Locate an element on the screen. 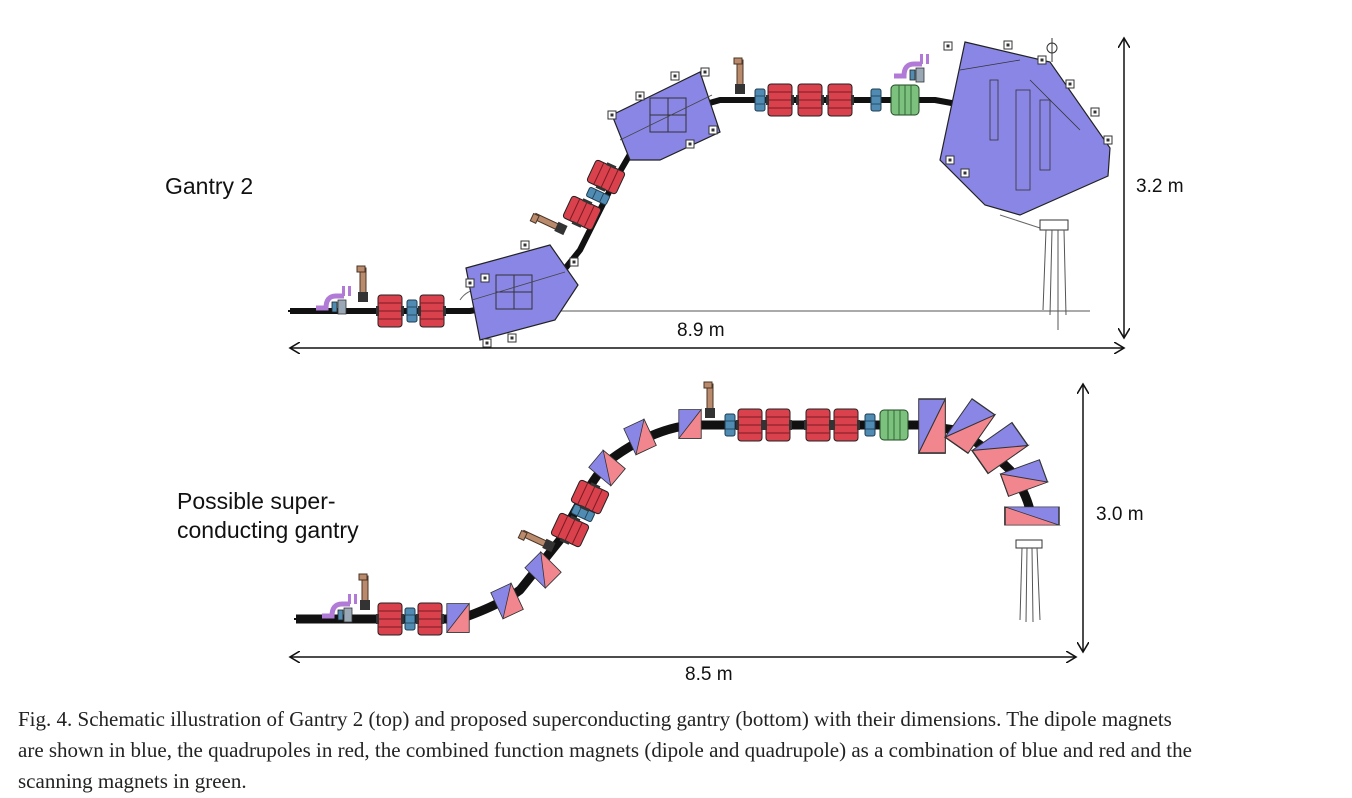  sc-gantry-width-label: 8.5 m is located at coordinates (709, 674).